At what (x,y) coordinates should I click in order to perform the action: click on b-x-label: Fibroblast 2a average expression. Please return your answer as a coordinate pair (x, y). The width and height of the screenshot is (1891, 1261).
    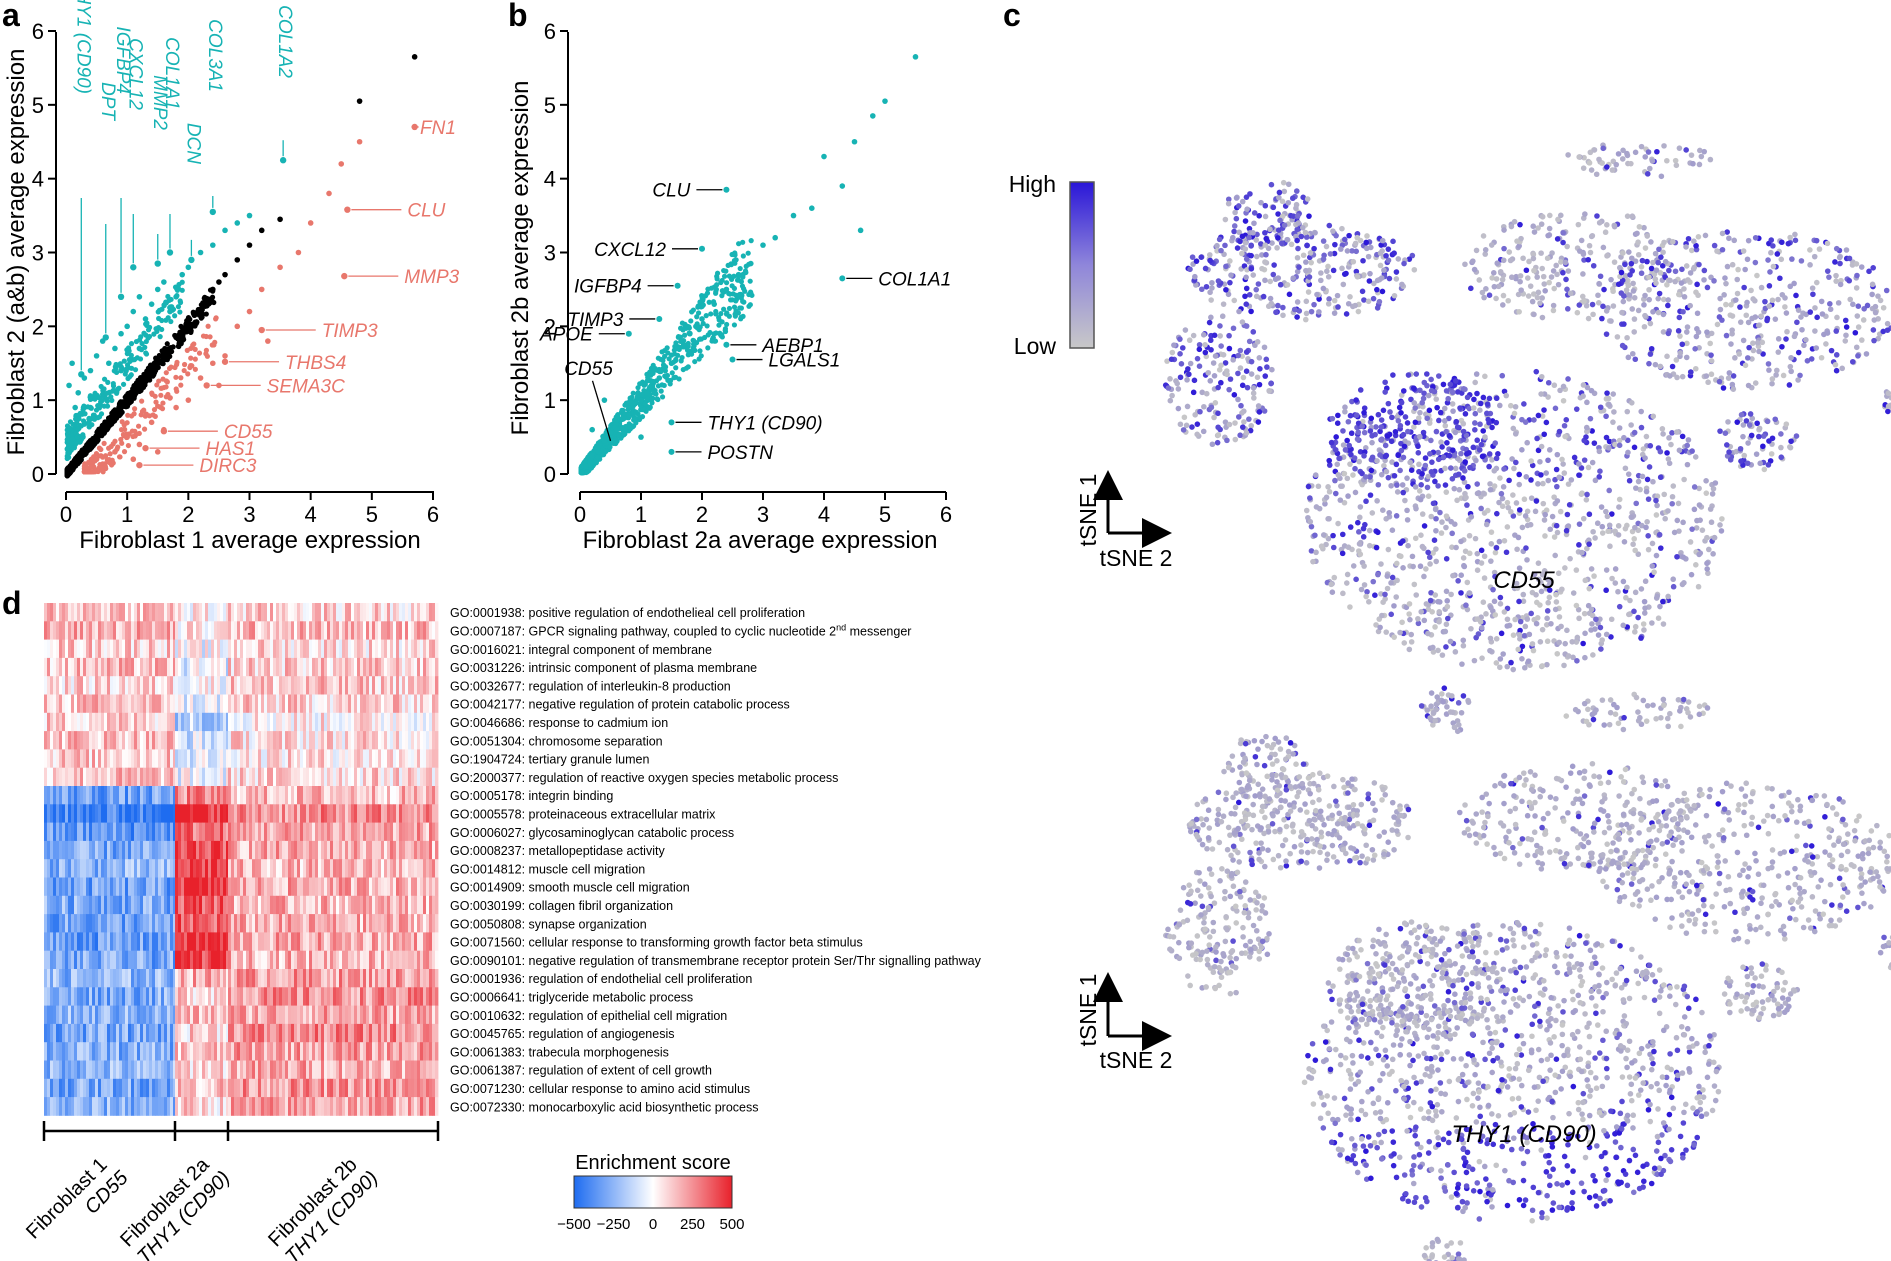
    Looking at the image, I should click on (760, 540).